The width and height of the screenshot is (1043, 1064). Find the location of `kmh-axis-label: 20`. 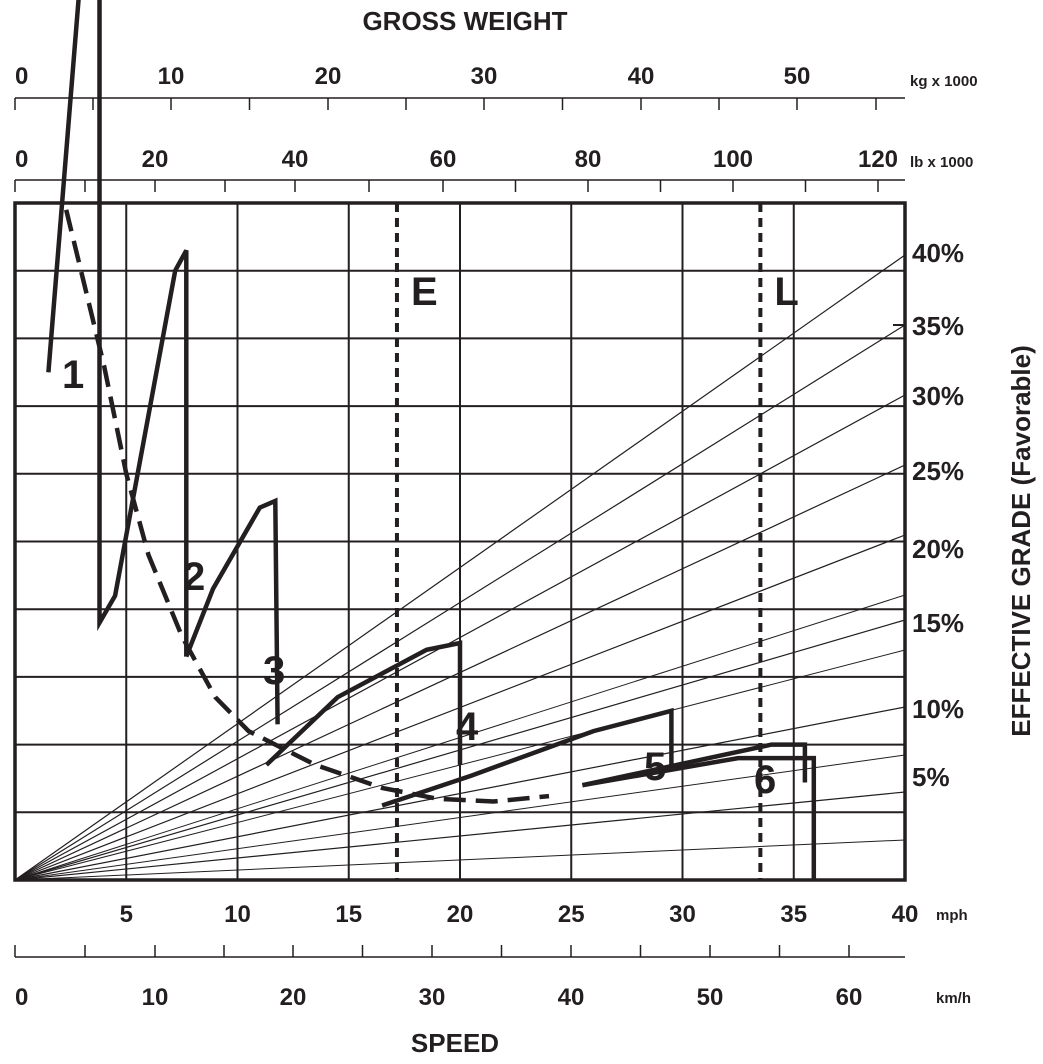

kmh-axis-label: 20 is located at coordinates (293, 997).